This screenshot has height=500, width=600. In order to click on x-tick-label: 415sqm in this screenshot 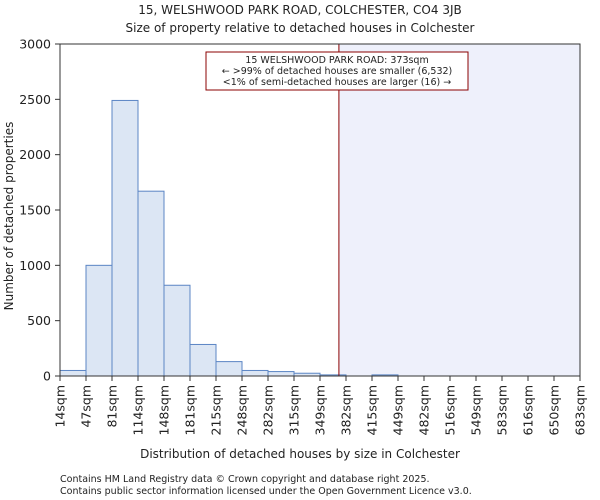, I will do `click(372, 410)`.